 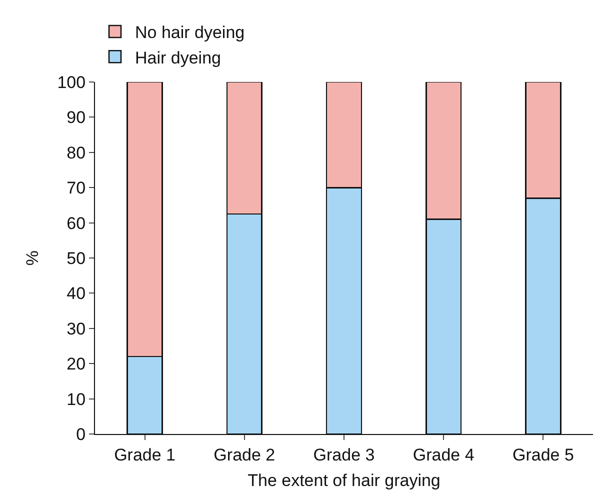 I want to click on y-tick-label: 50, so click(x=76, y=258).